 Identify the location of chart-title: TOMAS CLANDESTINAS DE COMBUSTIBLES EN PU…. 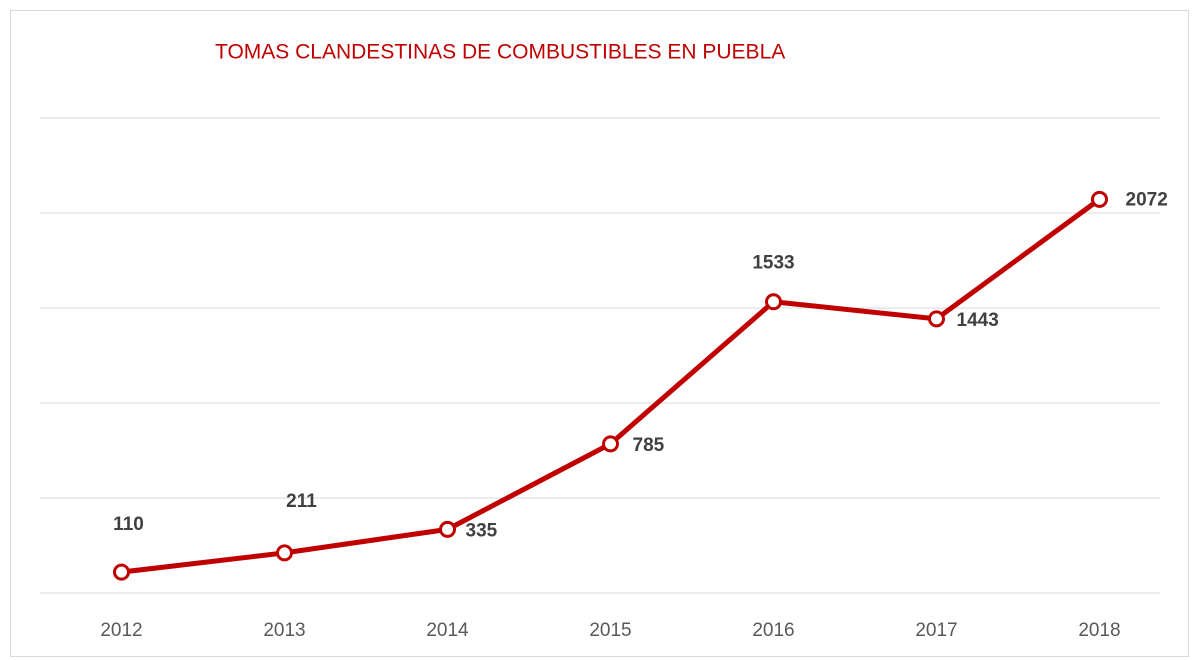
(500, 52).